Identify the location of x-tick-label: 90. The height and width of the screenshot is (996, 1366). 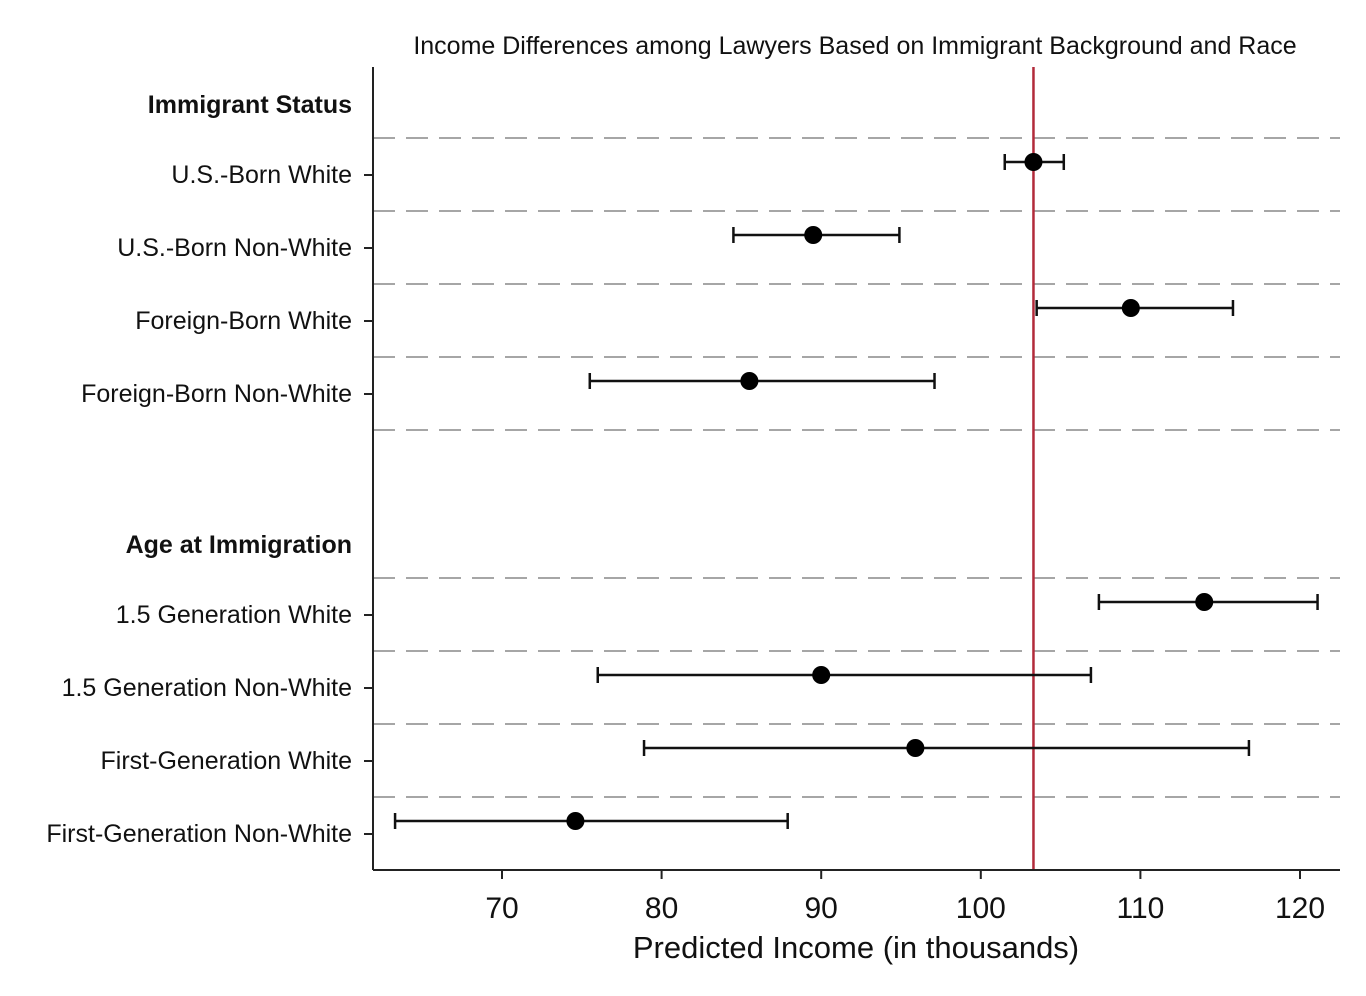
(821, 908).